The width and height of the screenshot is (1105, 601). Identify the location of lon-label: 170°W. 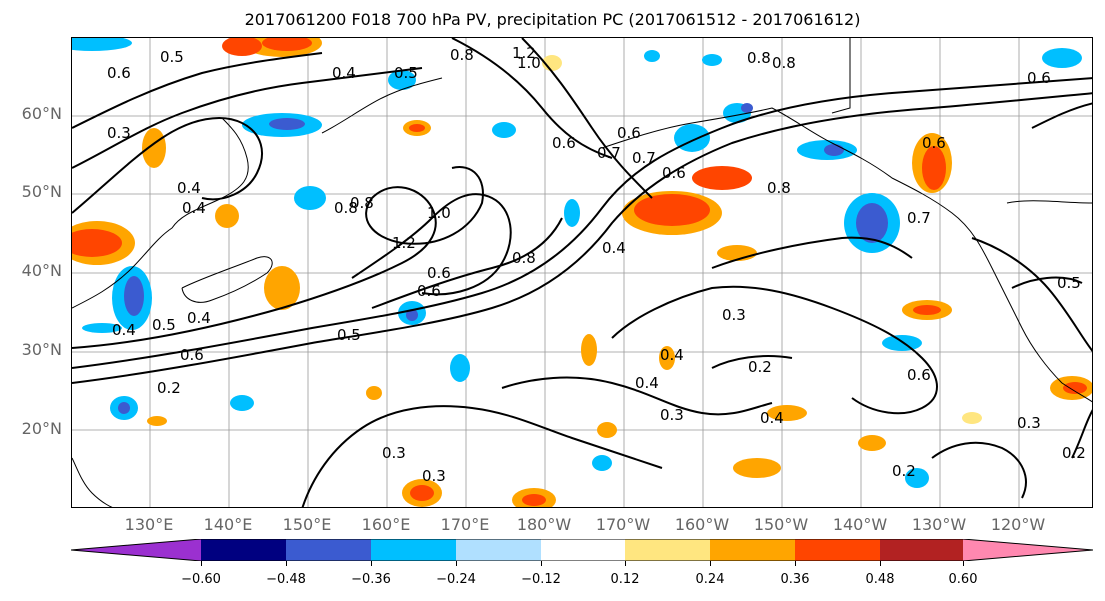
(623, 524).